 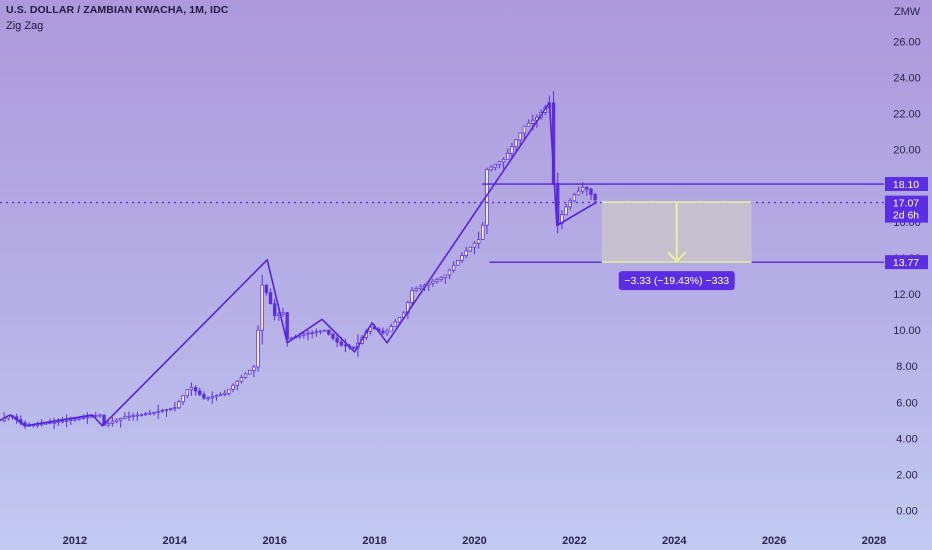 I want to click on x-tick-label: 2012, so click(x=75, y=541).